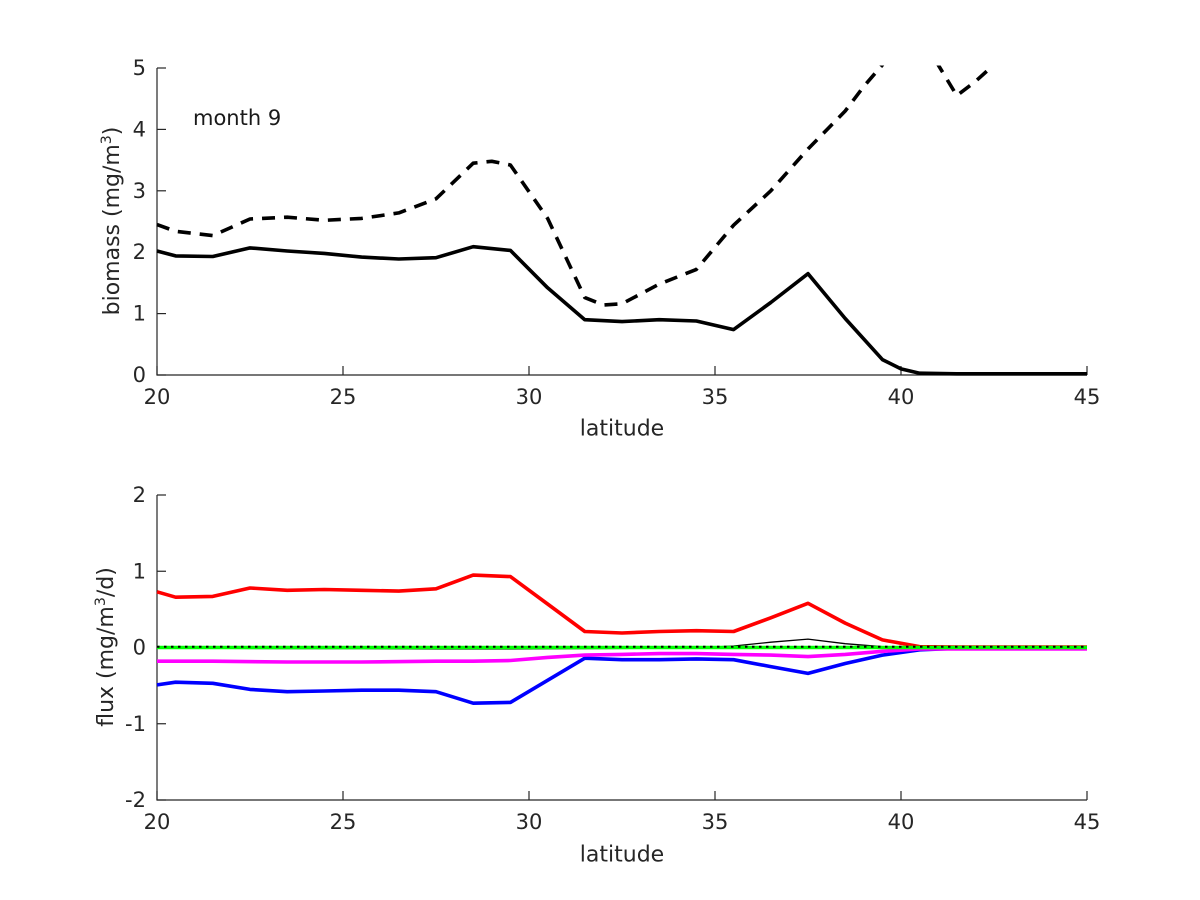 This screenshot has height=900, width=1200. Describe the element at coordinates (139, 129) in the screenshot. I see `y-tick-label: 4` at that location.